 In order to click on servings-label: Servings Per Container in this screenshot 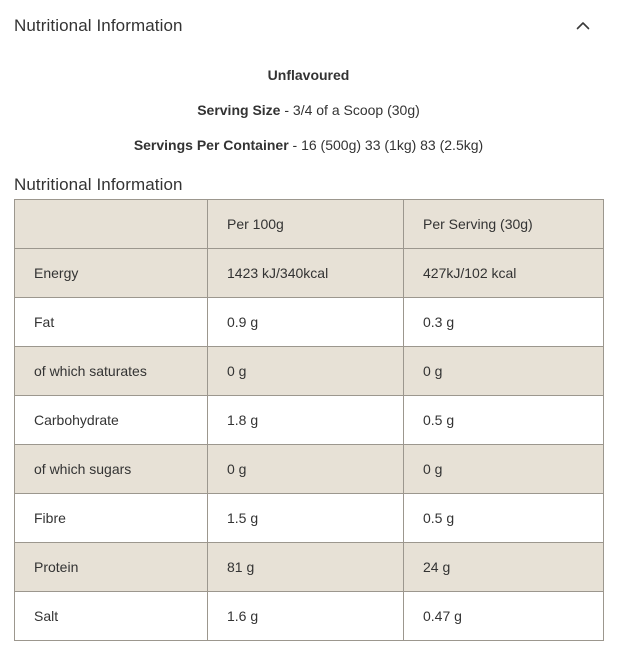, I will do `click(211, 145)`.